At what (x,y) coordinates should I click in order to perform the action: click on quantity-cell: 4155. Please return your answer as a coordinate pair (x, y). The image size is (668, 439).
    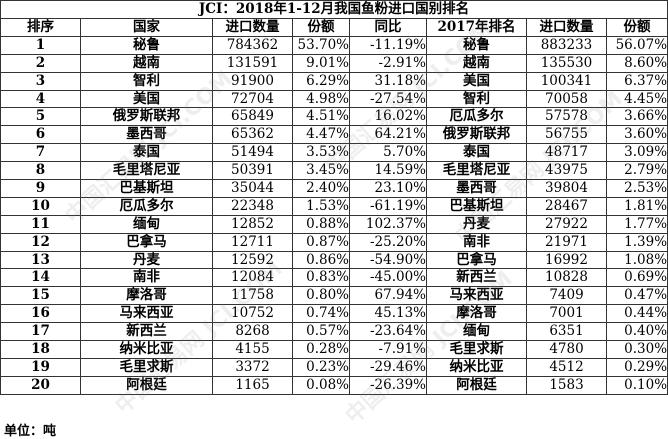
    Looking at the image, I should click on (252, 349).